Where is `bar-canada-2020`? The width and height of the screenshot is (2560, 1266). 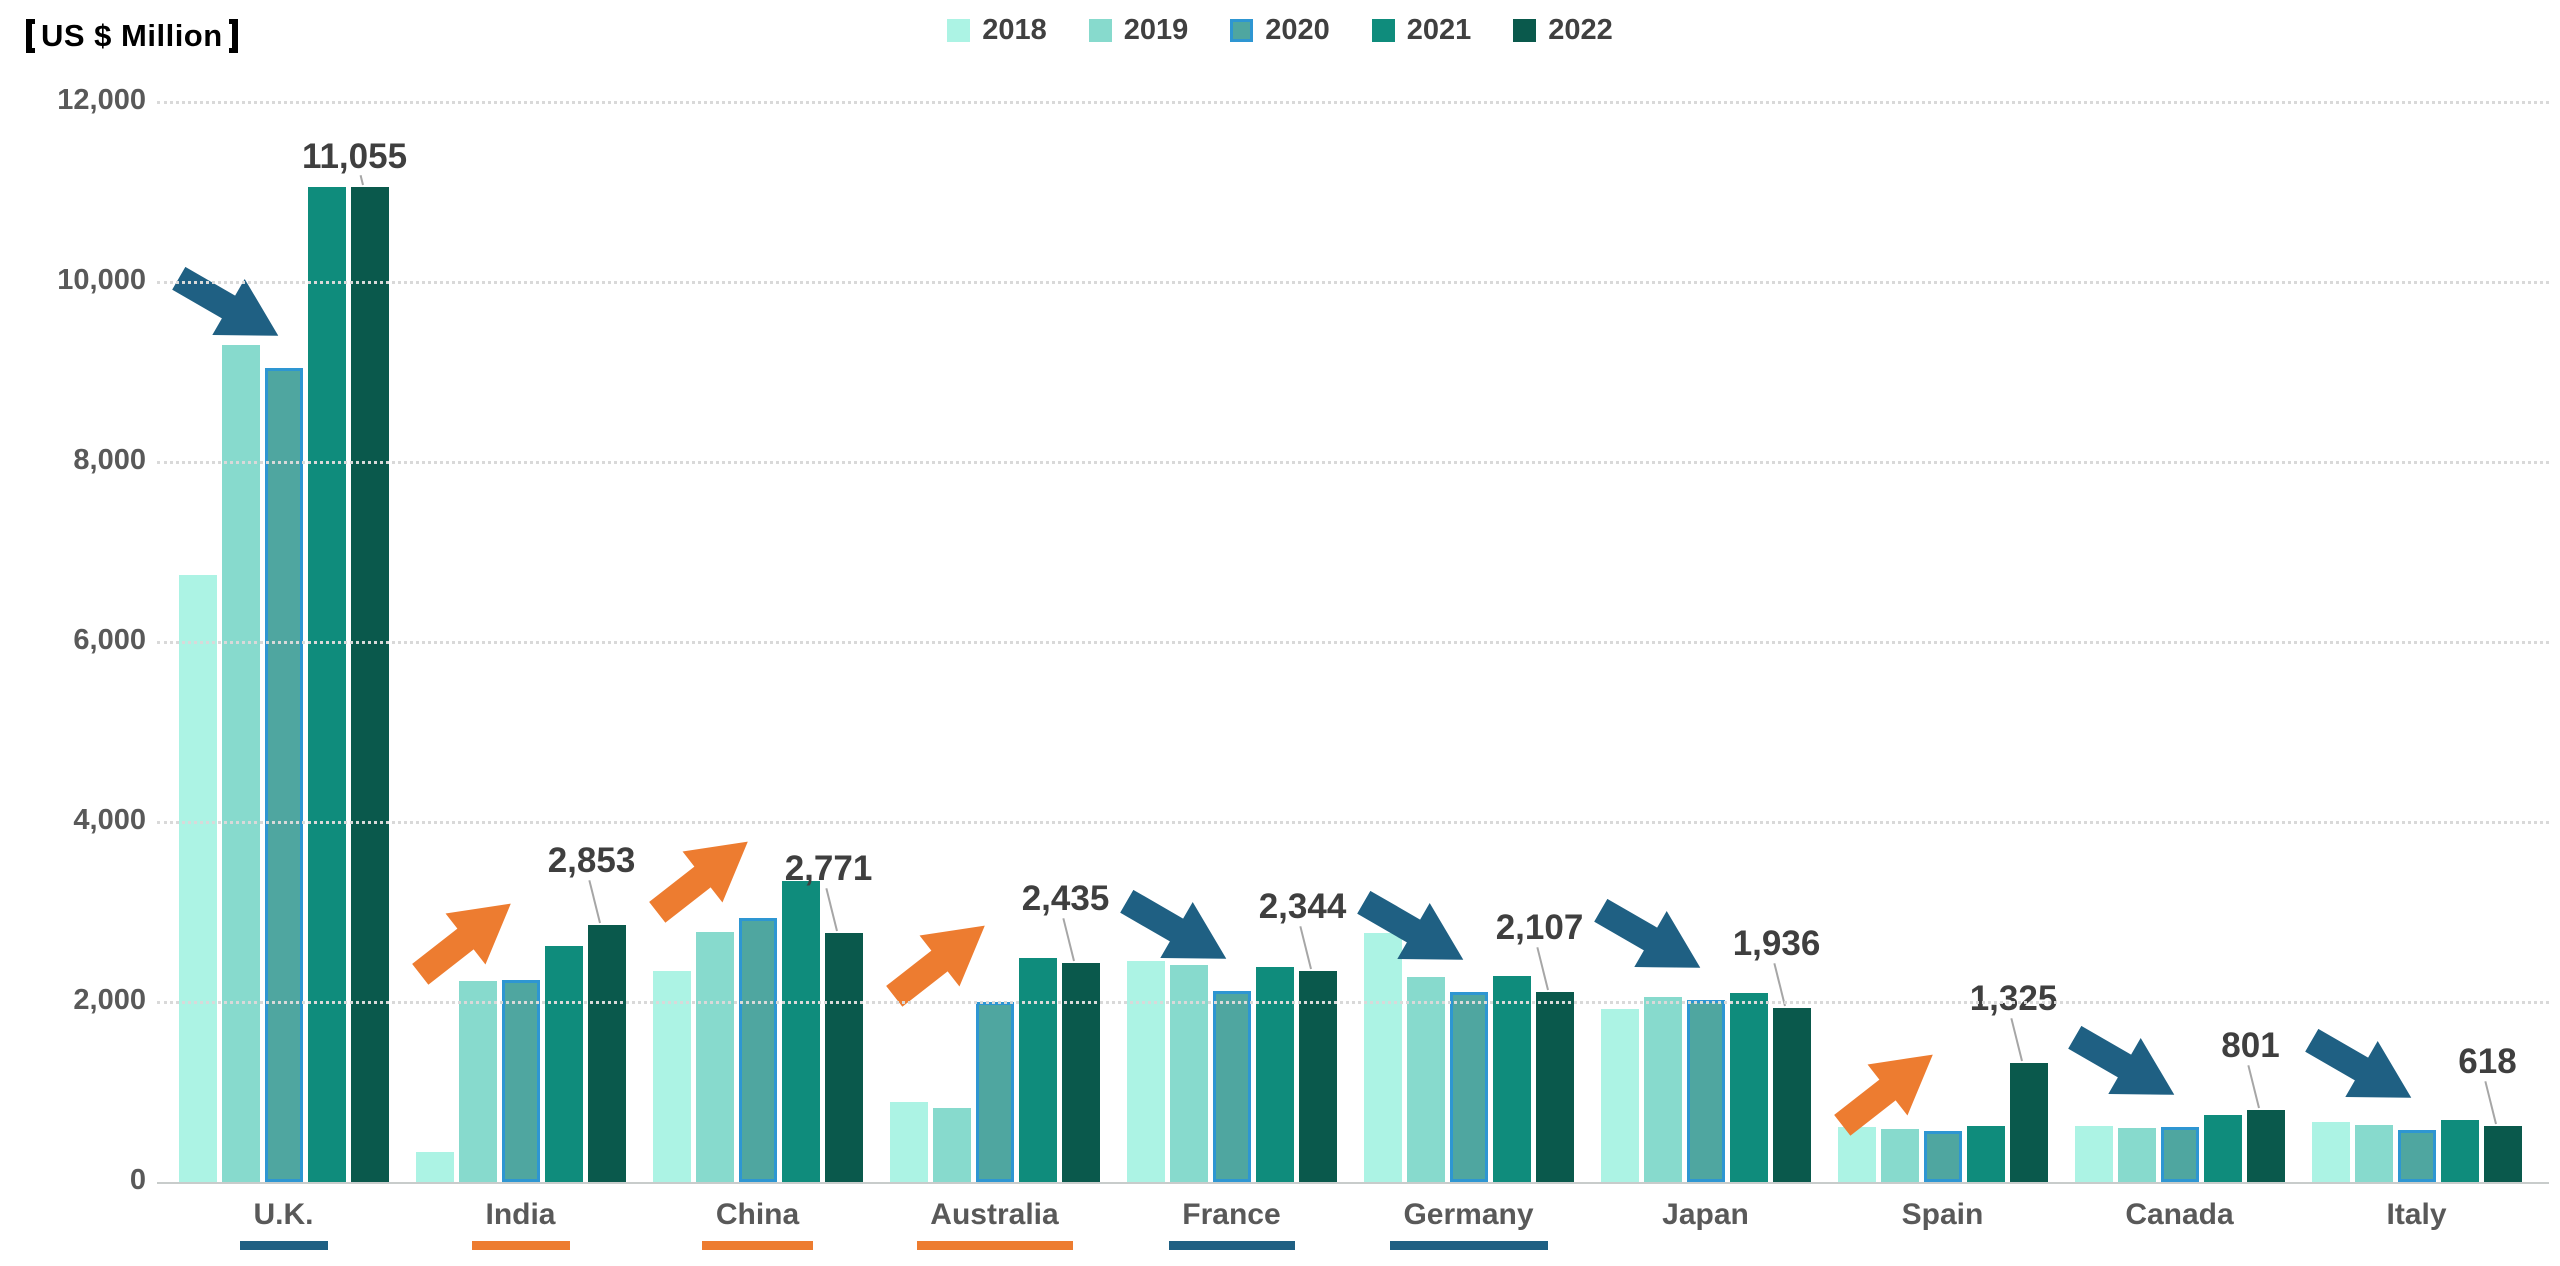 bar-canada-2020 is located at coordinates (2179, 1154).